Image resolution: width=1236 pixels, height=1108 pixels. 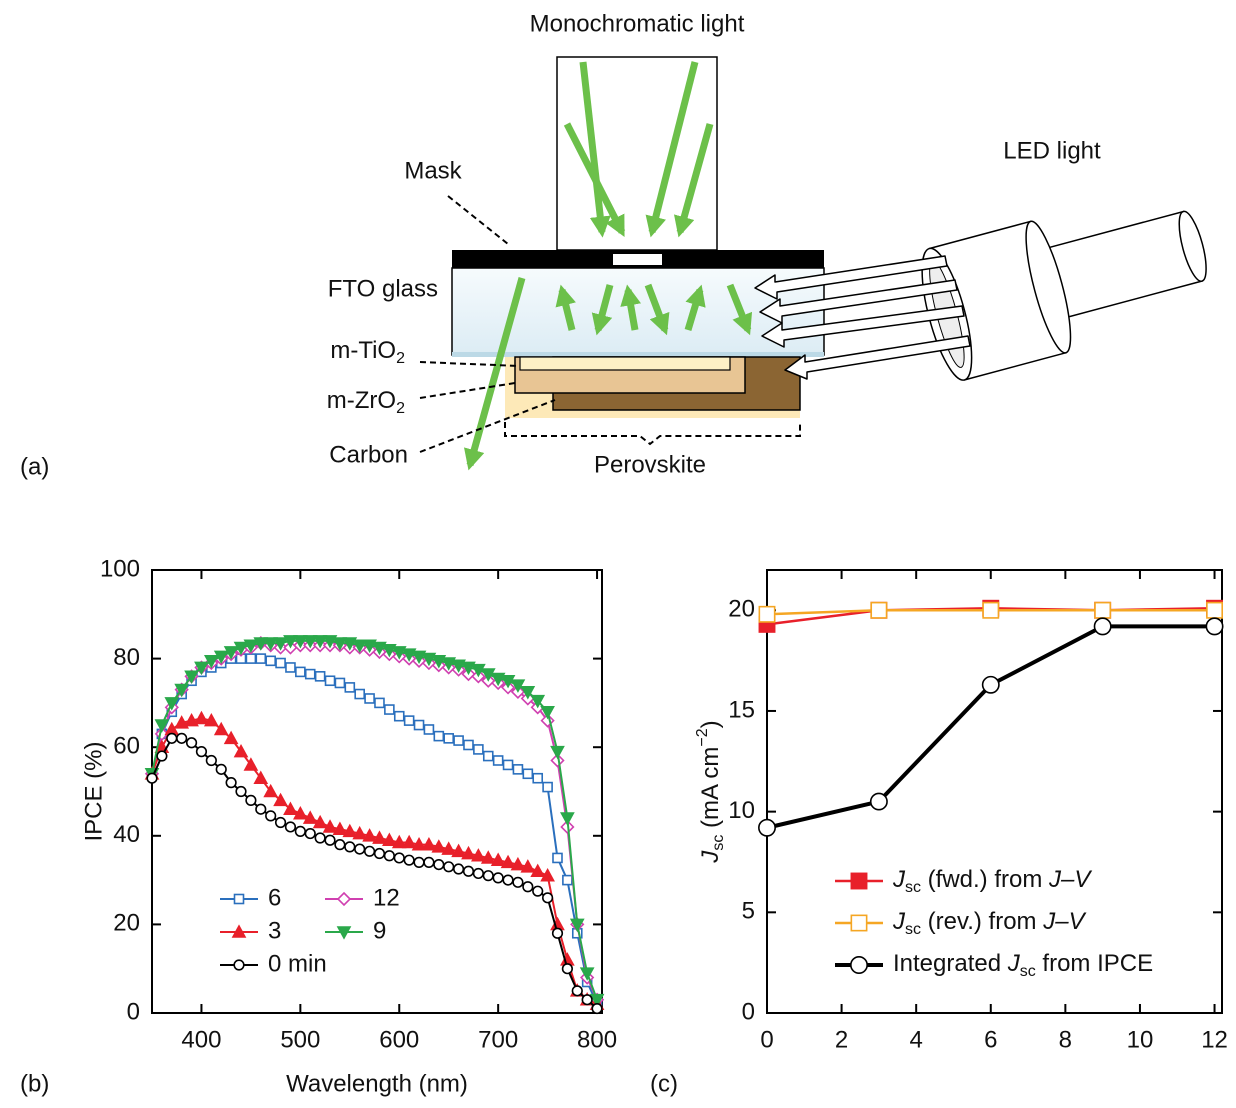 What do you see at coordinates (992, 881) in the screenshot?
I see `legend-label: Jsc (fwd.) from J–V` at bounding box center [992, 881].